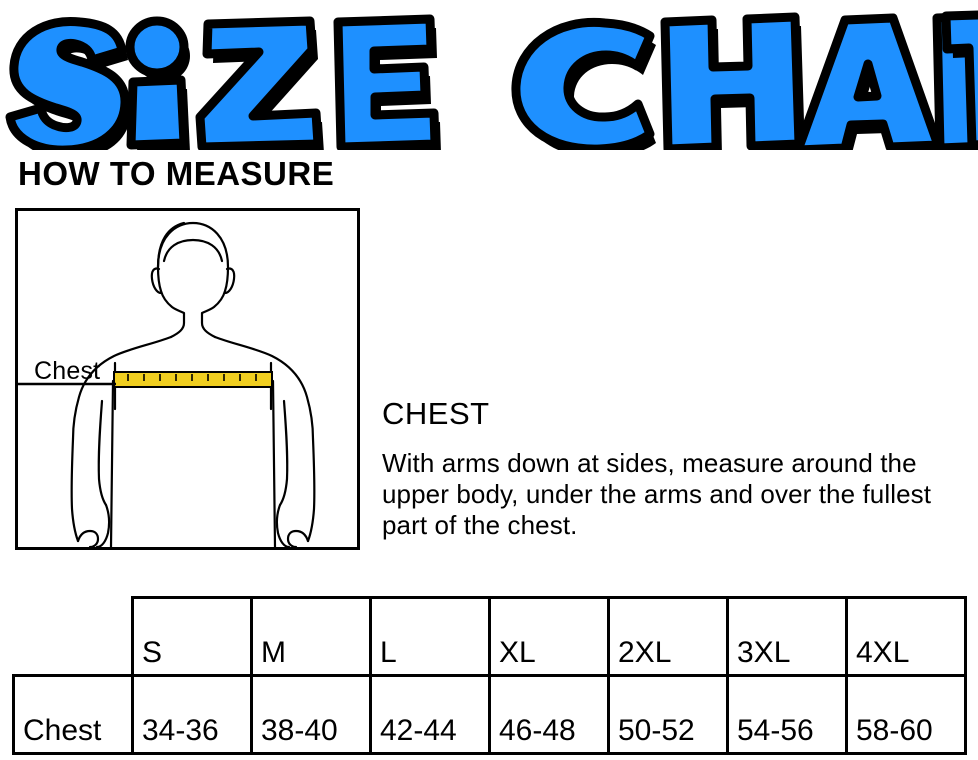  Describe the element at coordinates (193, 280) in the screenshot. I see `head-outline` at that location.